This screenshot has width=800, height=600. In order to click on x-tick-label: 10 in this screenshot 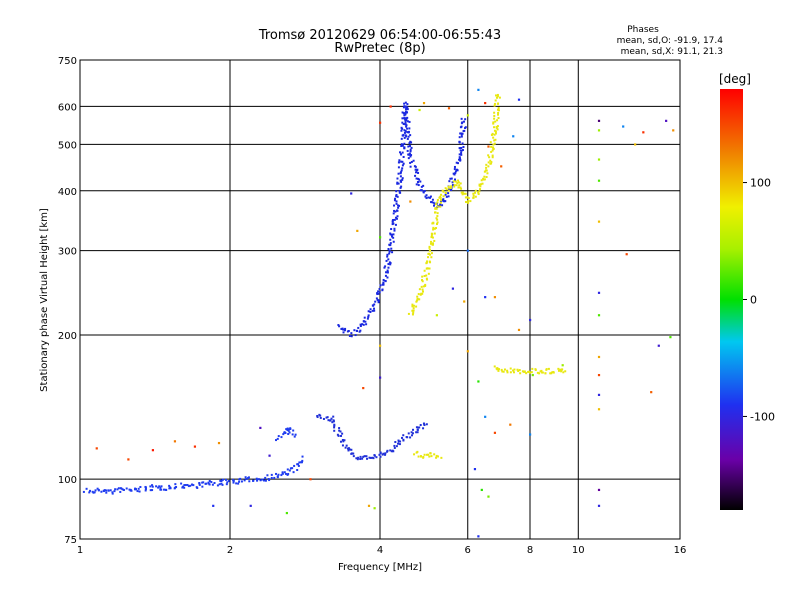, I will do `click(578, 550)`.